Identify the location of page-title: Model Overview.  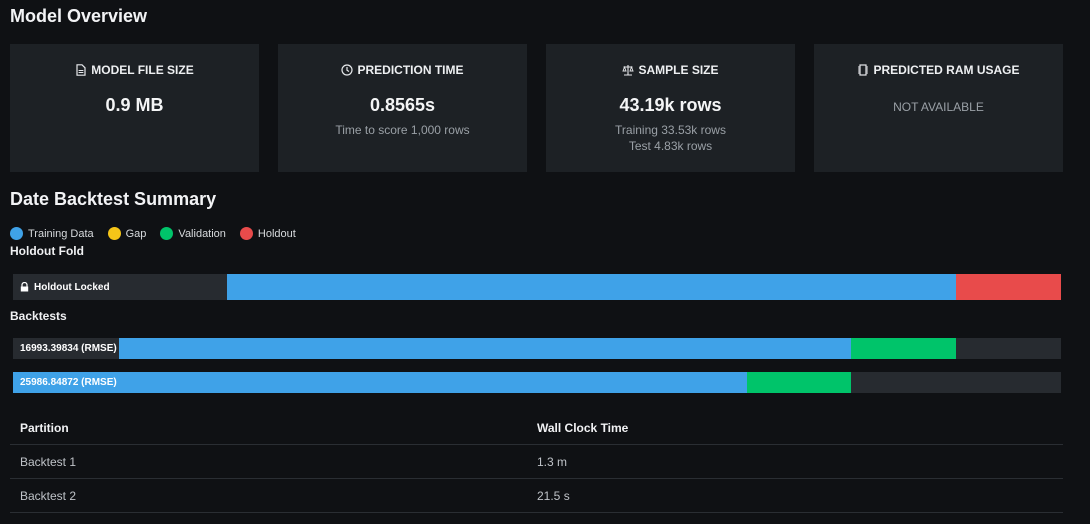
(79, 16).